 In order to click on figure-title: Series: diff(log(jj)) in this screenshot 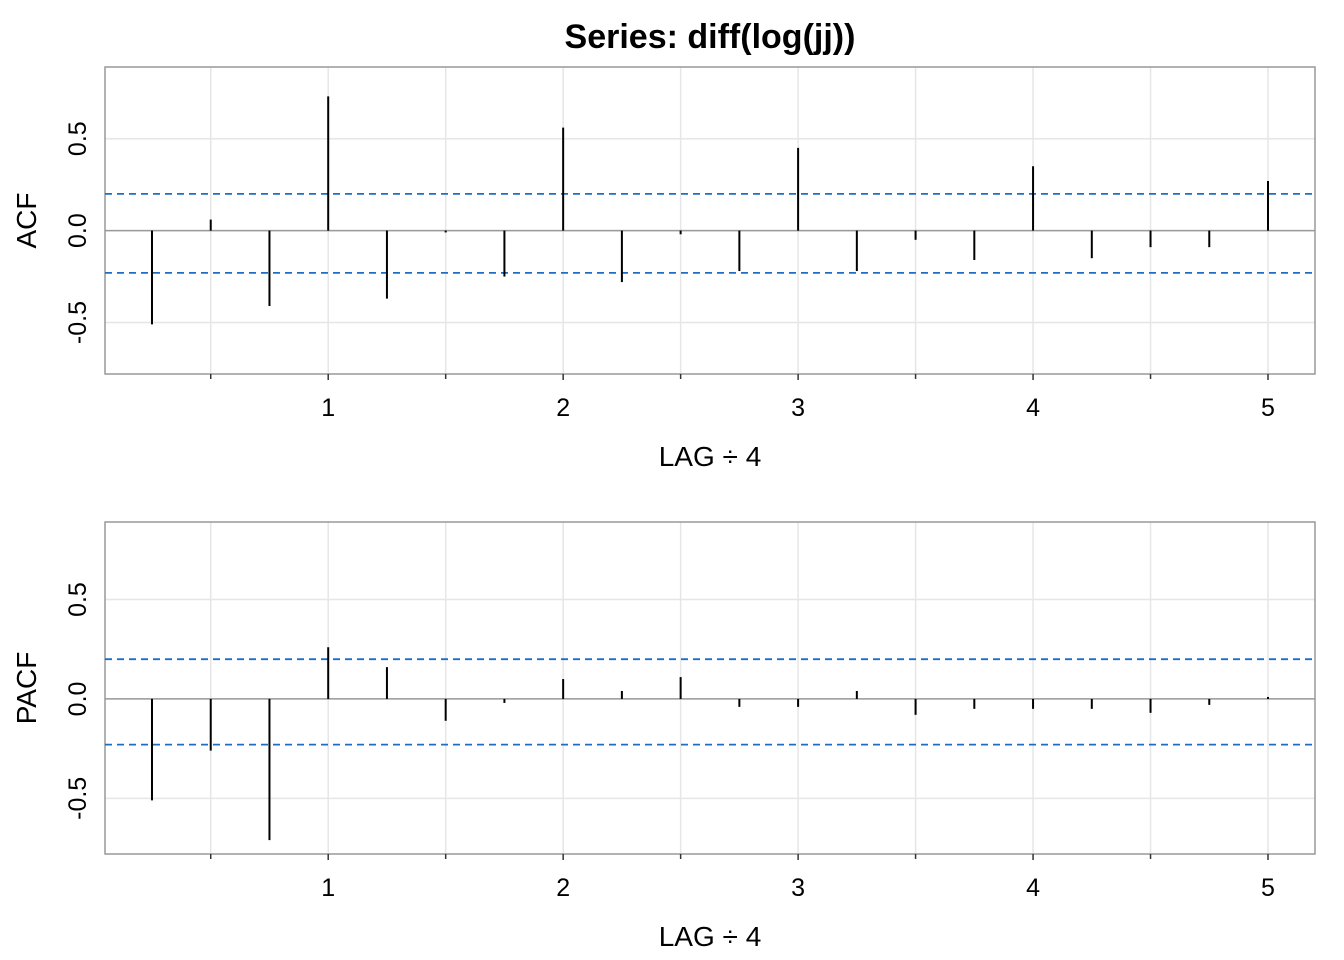, I will do `click(710, 37)`.